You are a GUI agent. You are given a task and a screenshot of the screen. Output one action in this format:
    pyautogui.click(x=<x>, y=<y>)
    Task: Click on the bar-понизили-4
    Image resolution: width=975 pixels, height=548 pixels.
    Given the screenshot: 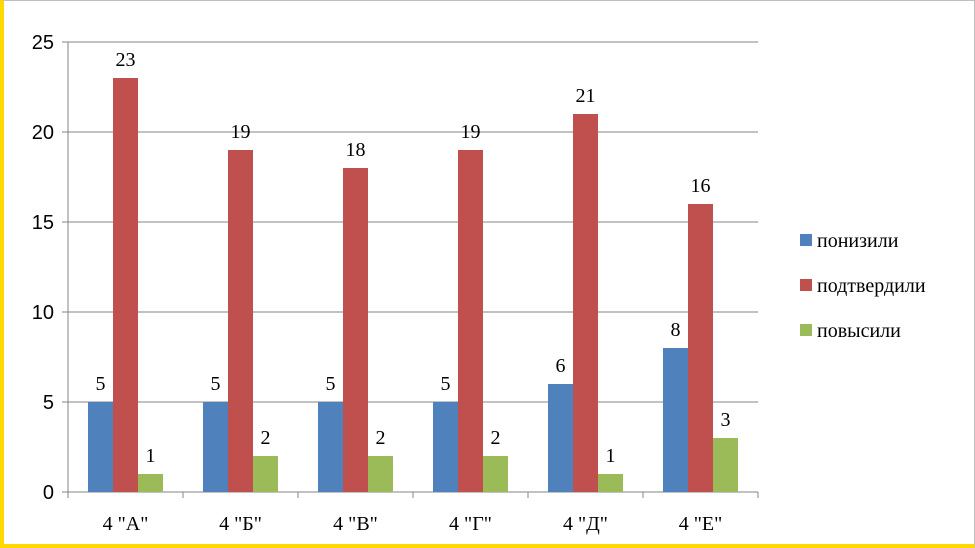 What is the action you would take?
    pyautogui.click(x=445, y=447)
    